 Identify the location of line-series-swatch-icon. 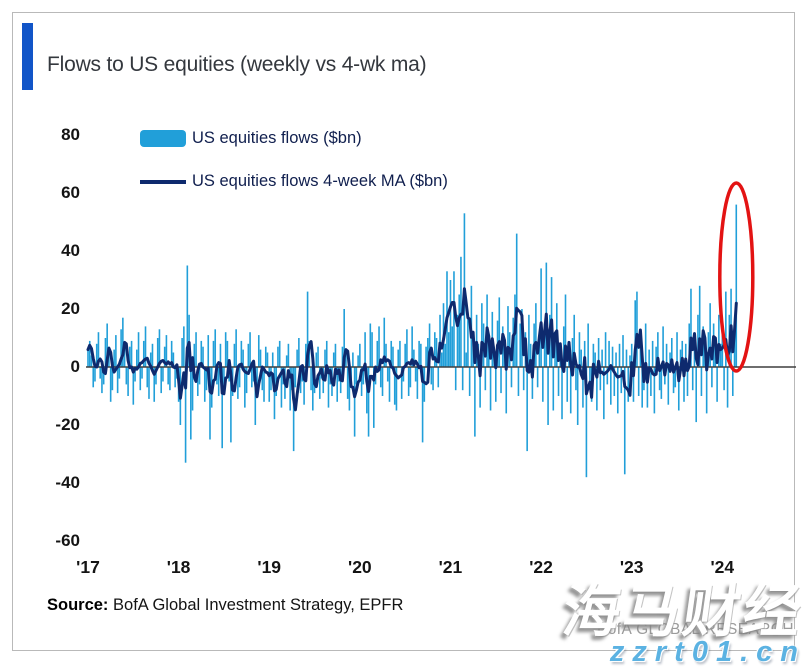
(163, 181).